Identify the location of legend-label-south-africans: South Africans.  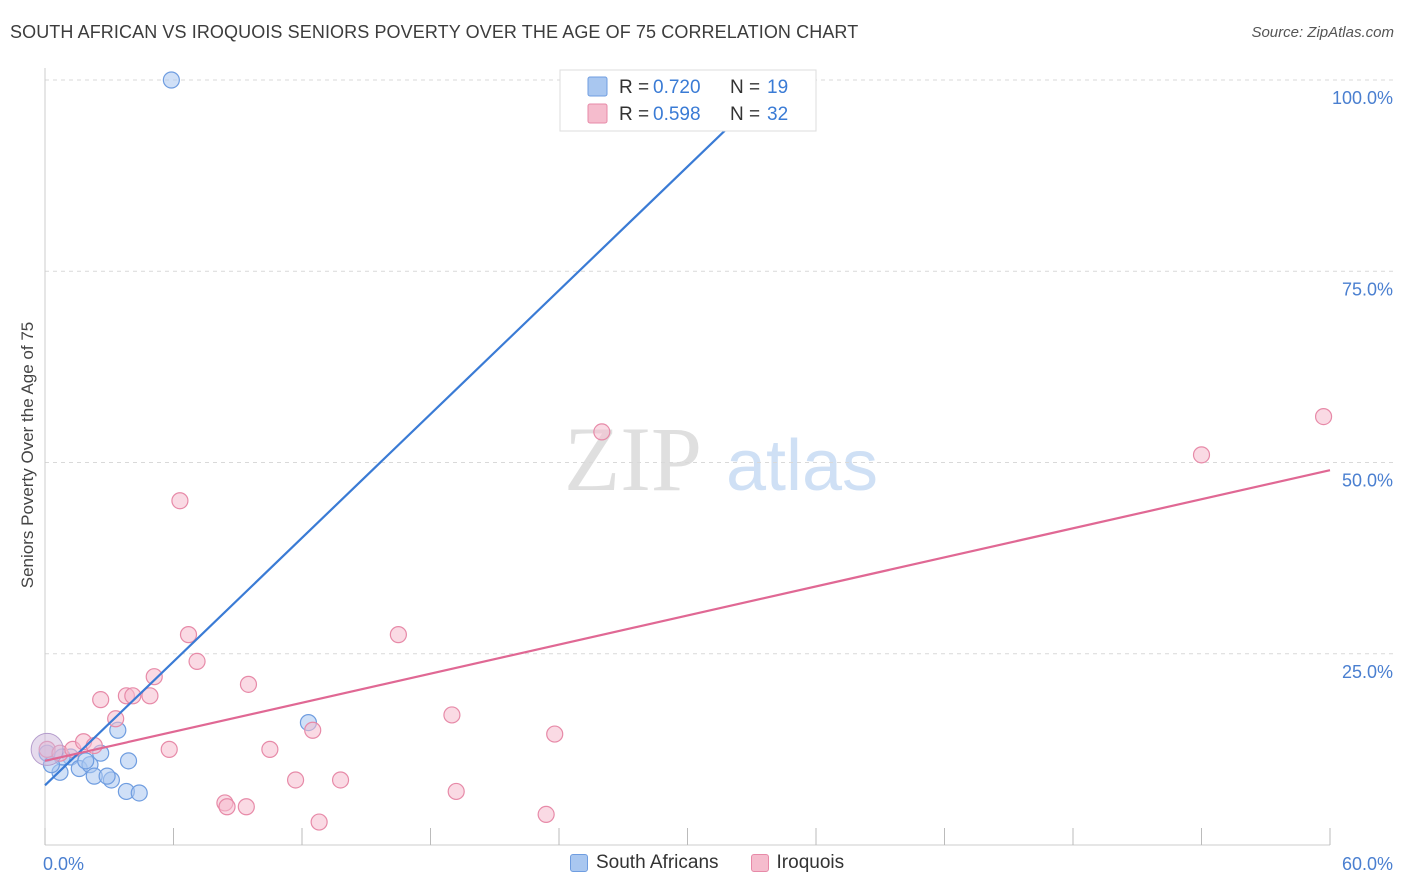
(657, 862).